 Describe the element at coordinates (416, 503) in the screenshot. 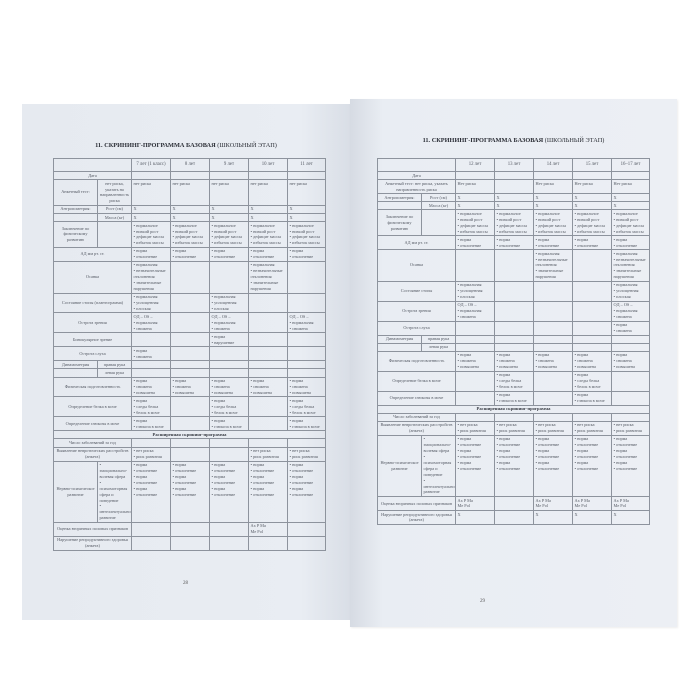

I see `row-label: Оценка вторичных половых признаков` at that location.